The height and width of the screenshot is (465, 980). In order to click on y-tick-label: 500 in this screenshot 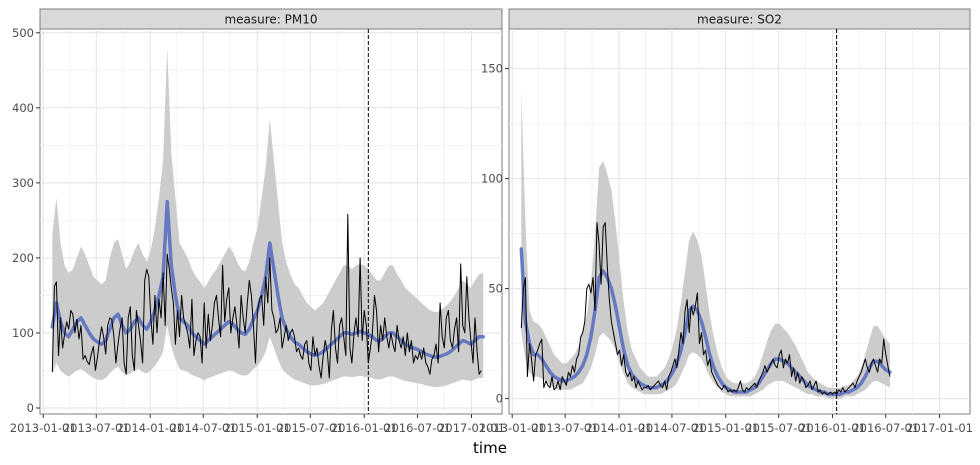, I will do `click(23, 33)`.